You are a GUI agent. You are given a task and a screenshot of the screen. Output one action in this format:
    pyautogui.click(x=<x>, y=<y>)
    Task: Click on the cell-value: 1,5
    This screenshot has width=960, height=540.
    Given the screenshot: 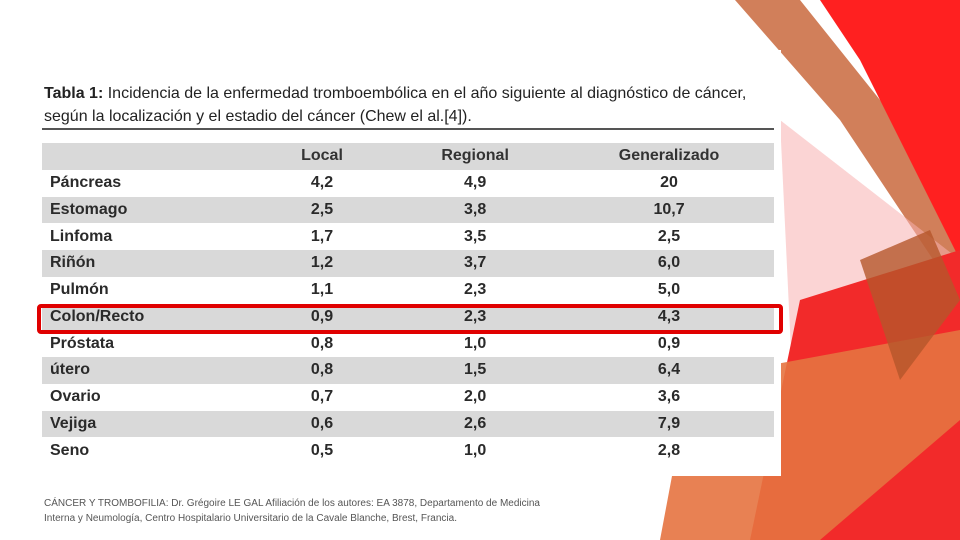 What is the action you would take?
    pyautogui.click(x=475, y=370)
    